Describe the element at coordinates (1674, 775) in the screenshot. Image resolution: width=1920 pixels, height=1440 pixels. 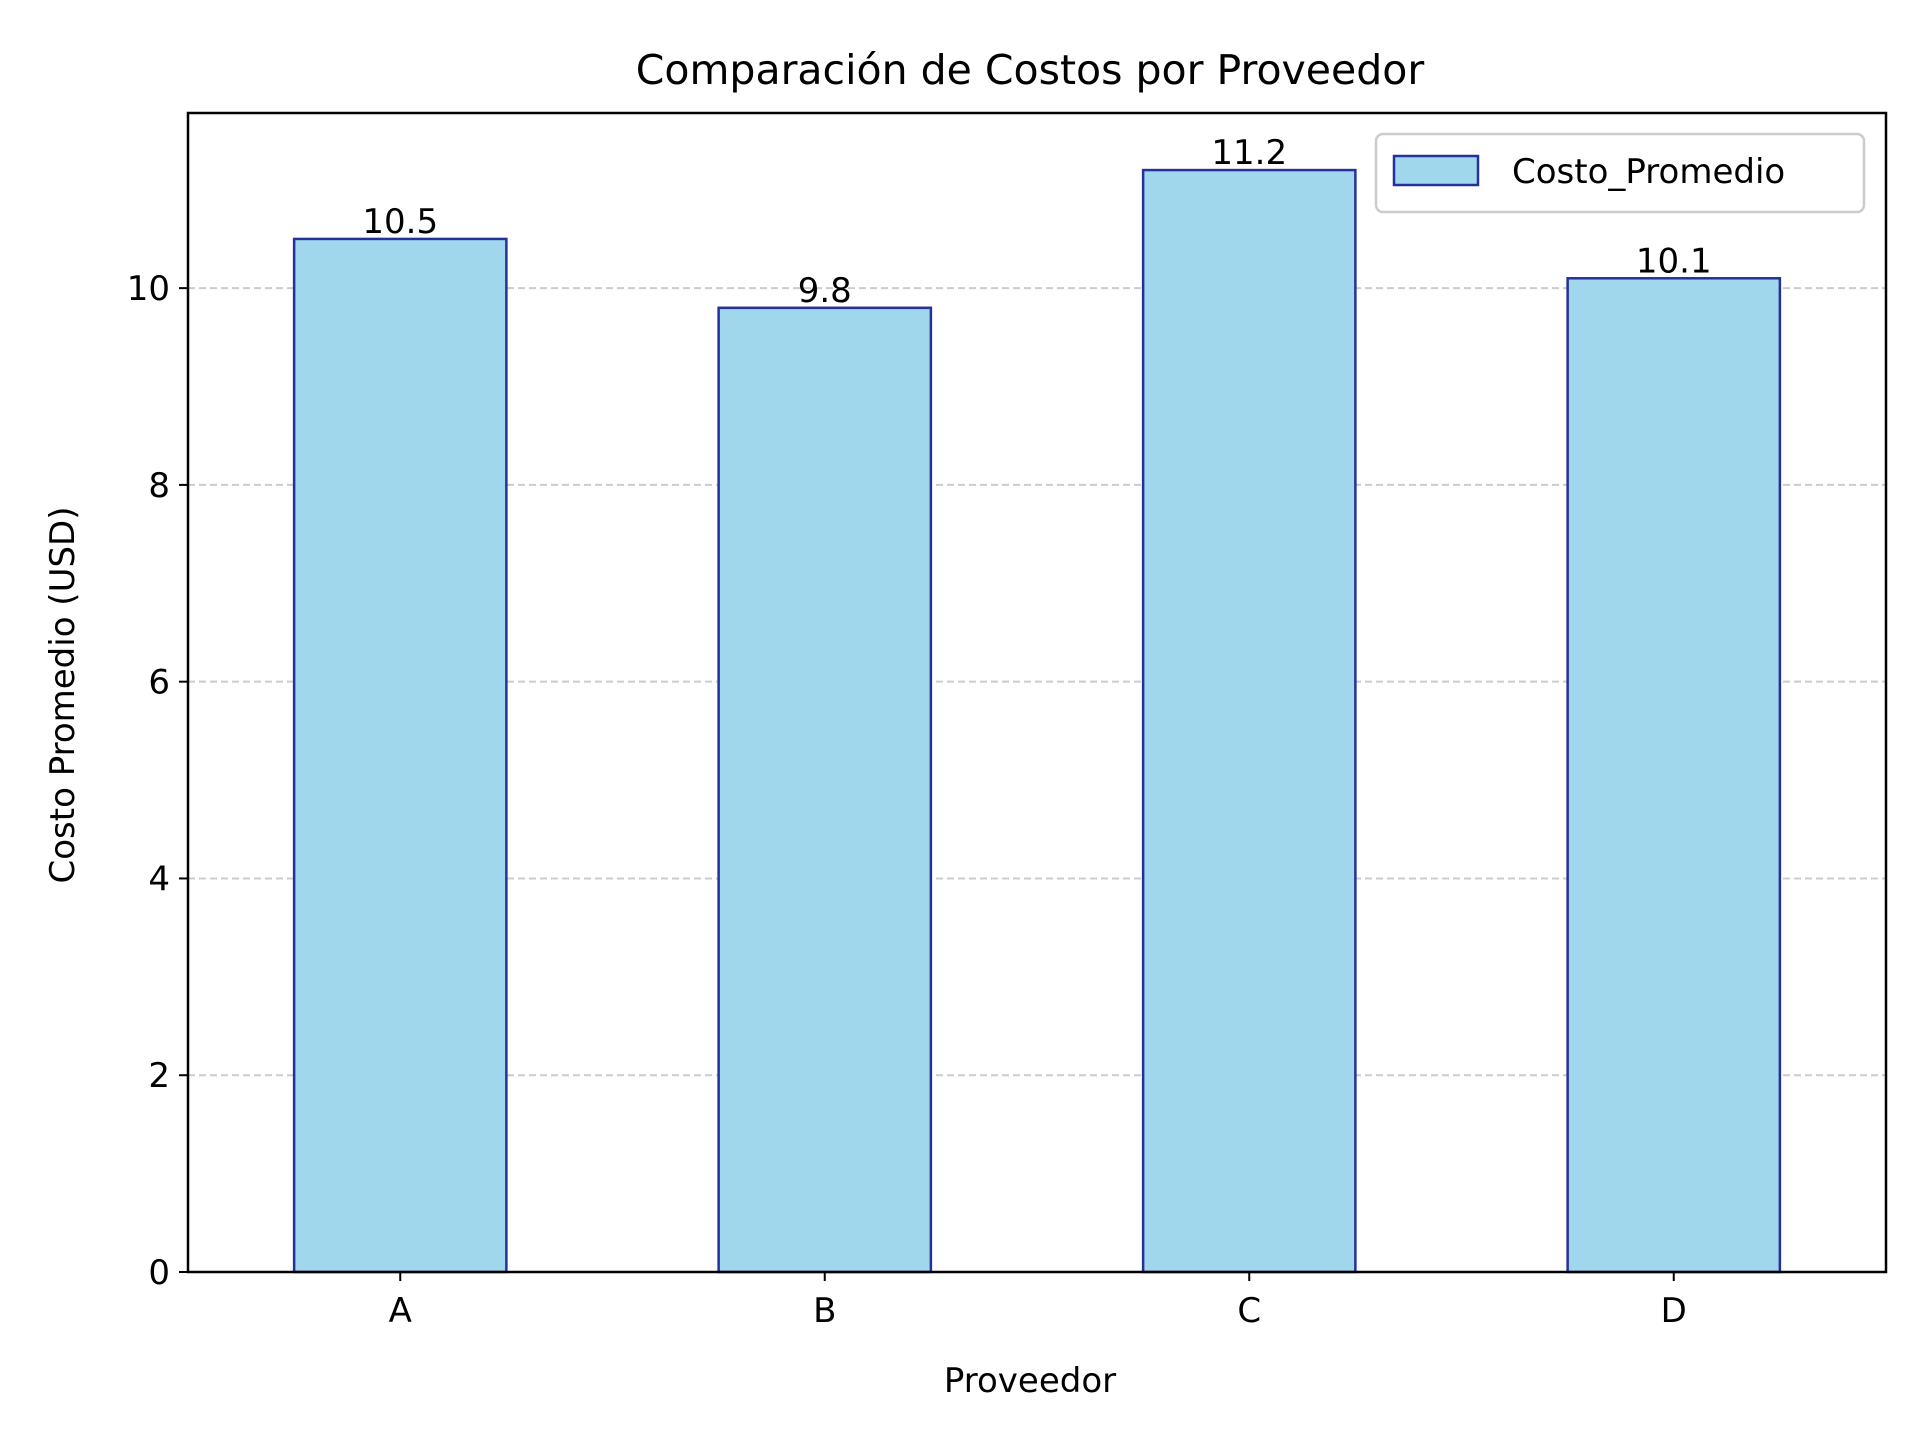
I see `bar-D` at that location.